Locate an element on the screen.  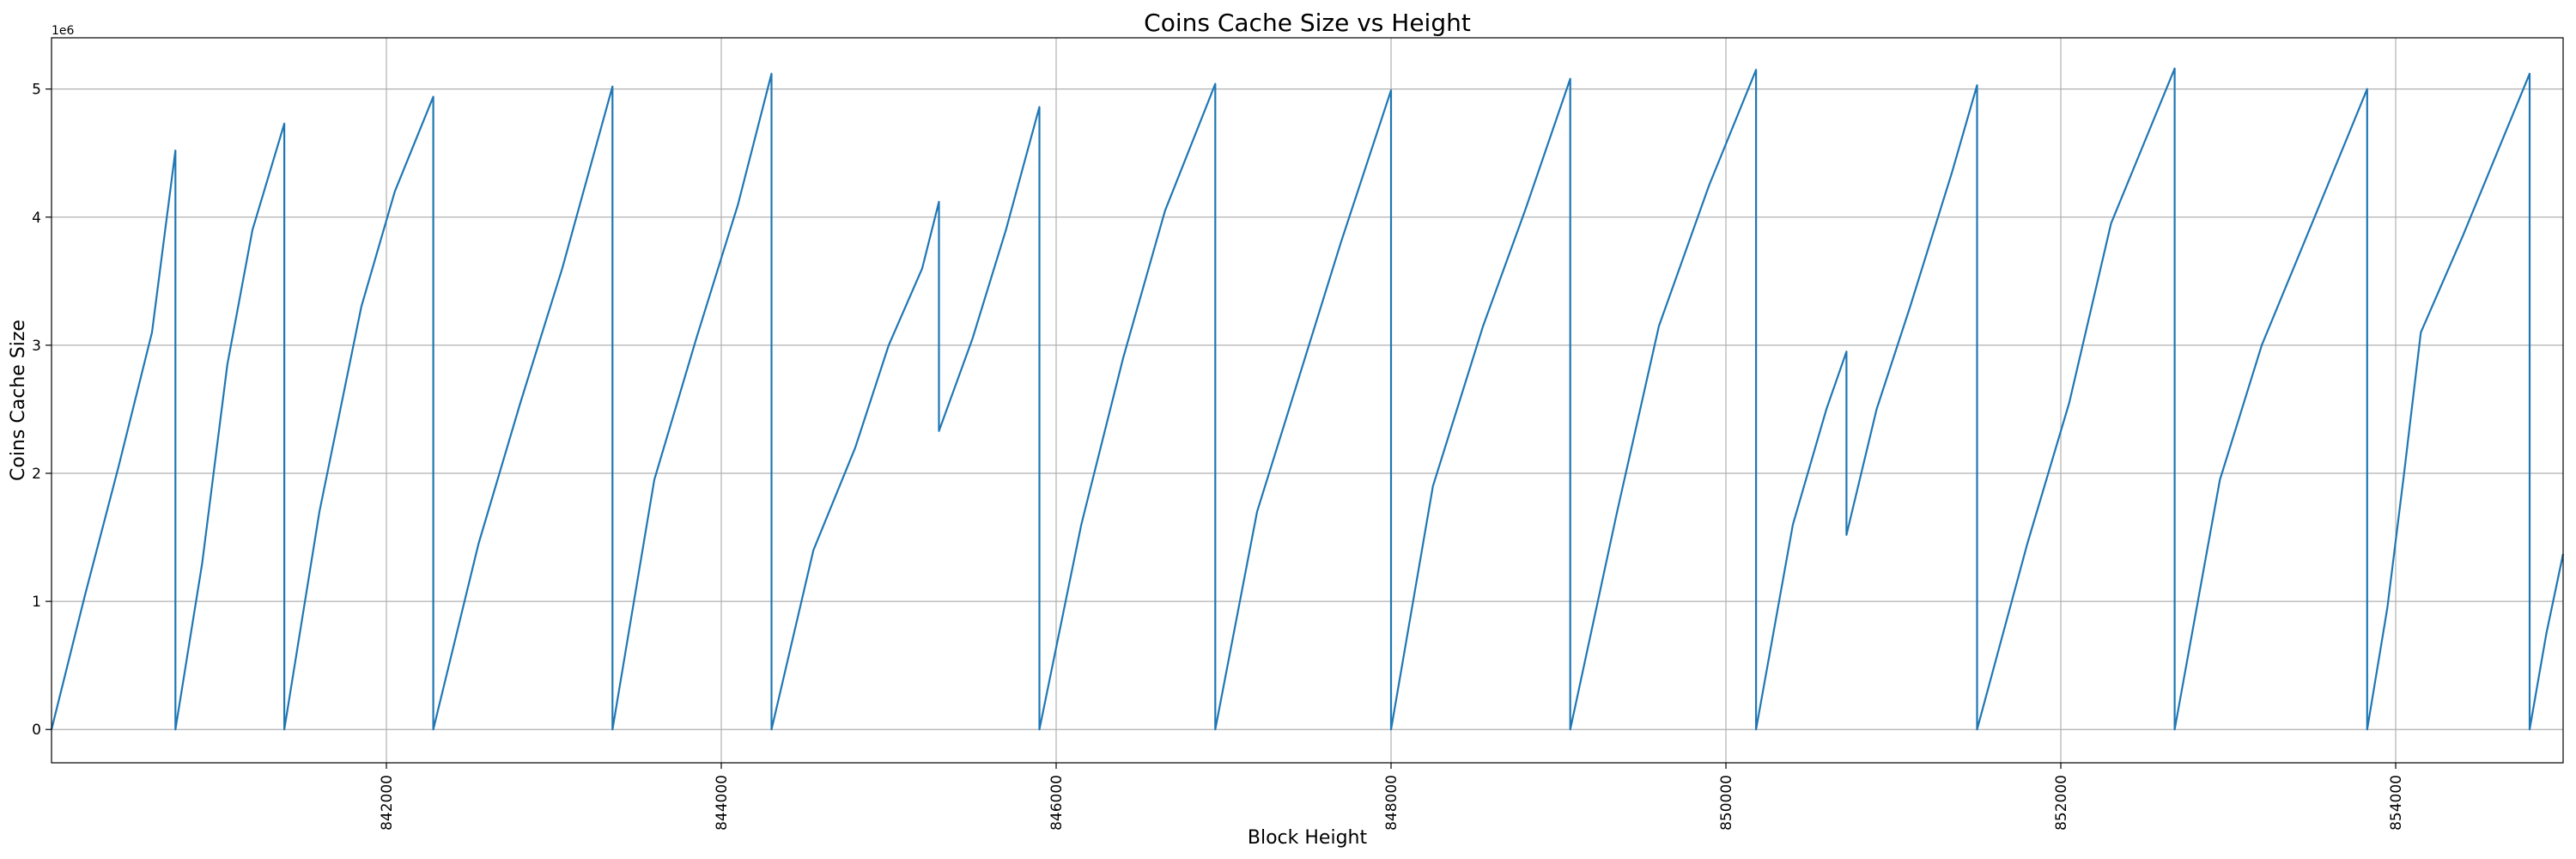
x-tick-label: 848000 is located at coordinates (1391, 803).